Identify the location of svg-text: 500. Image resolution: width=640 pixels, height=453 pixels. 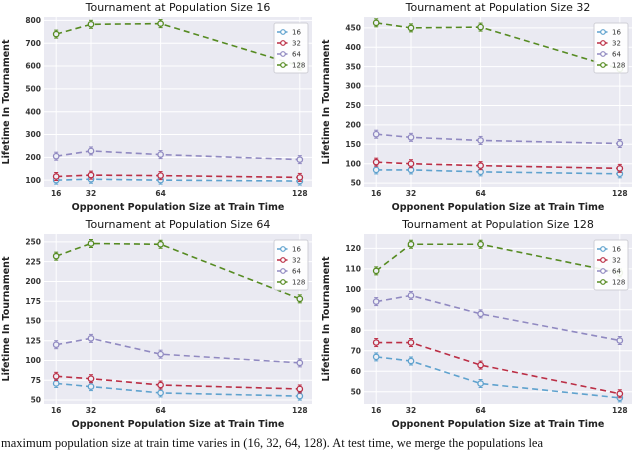
(33, 88).